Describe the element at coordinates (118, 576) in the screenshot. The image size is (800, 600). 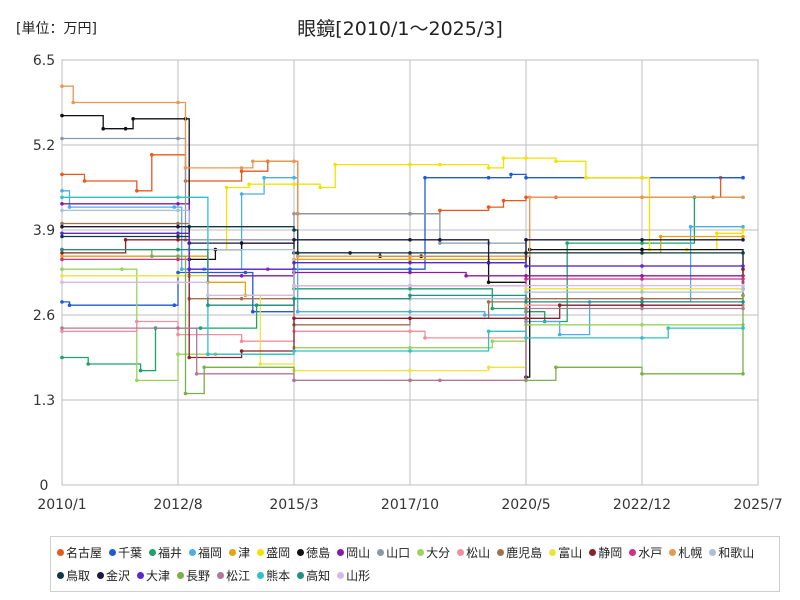
I see `legend-label: 金沢` at that location.